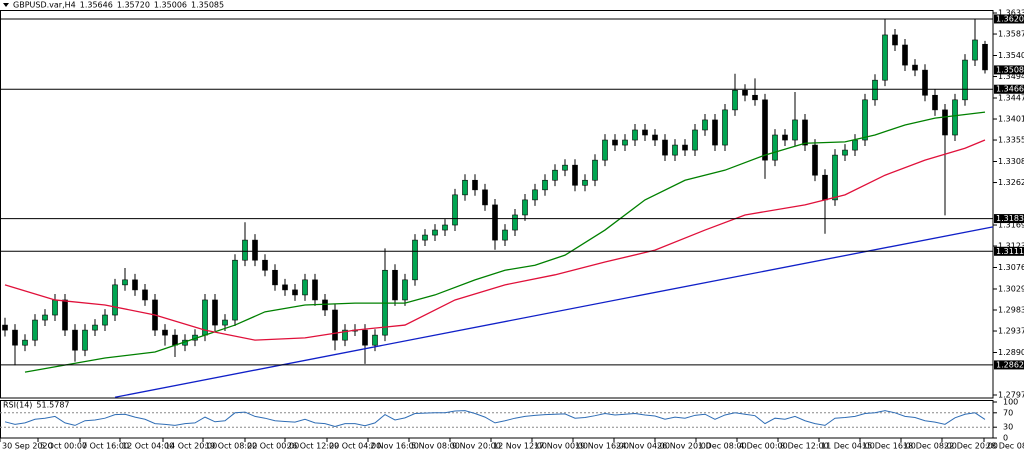 The image size is (1024, 452). Describe the element at coordinates (133, 5) in the screenshot. I see `quote-value: 1.35720` at that location.